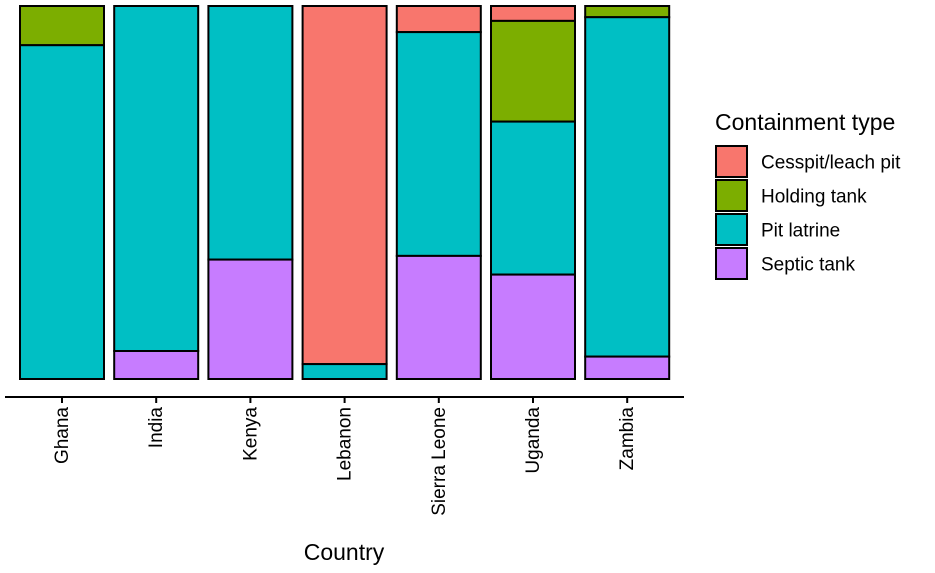  What do you see at coordinates (731, 161) in the screenshot?
I see `legend-swatch-cesspit-leach-pit` at bounding box center [731, 161].